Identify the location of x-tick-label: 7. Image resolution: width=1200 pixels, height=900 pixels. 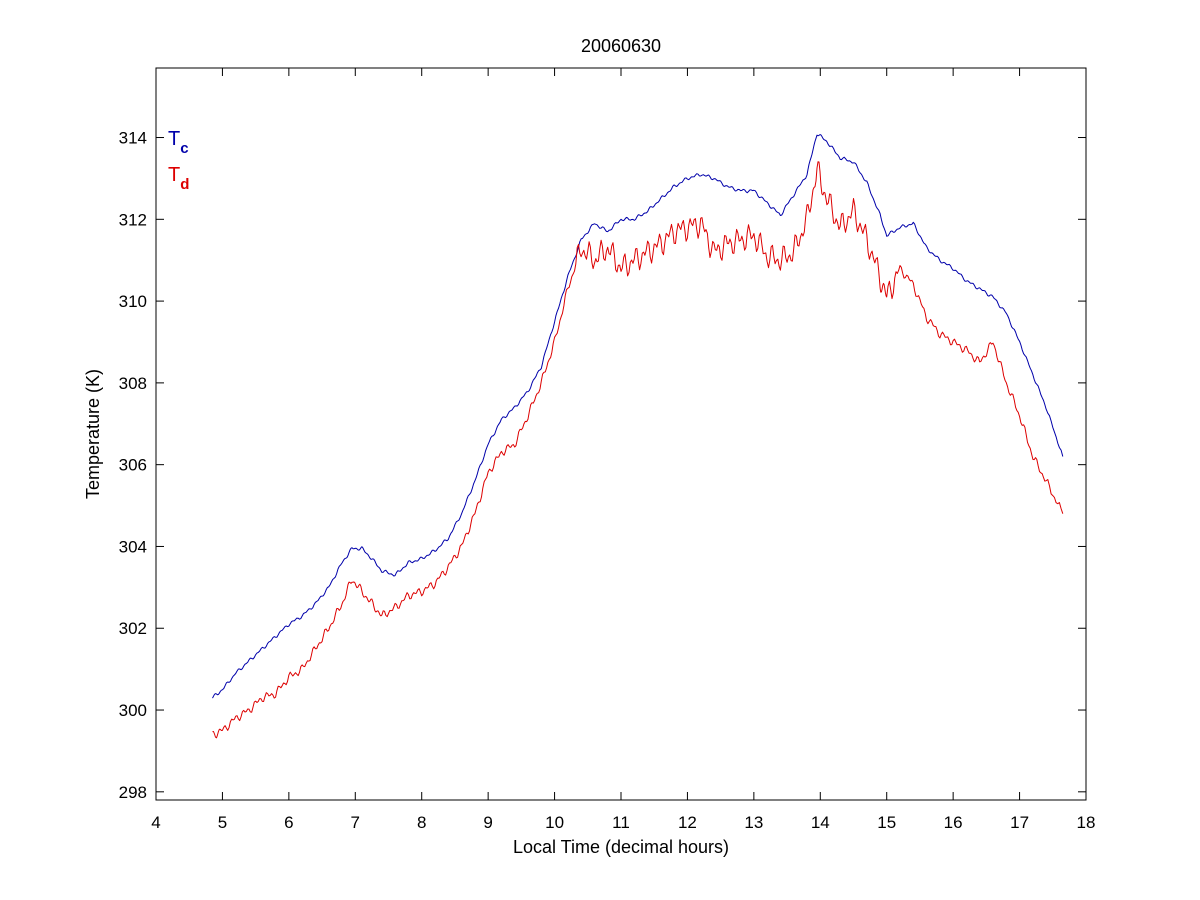
(355, 822).